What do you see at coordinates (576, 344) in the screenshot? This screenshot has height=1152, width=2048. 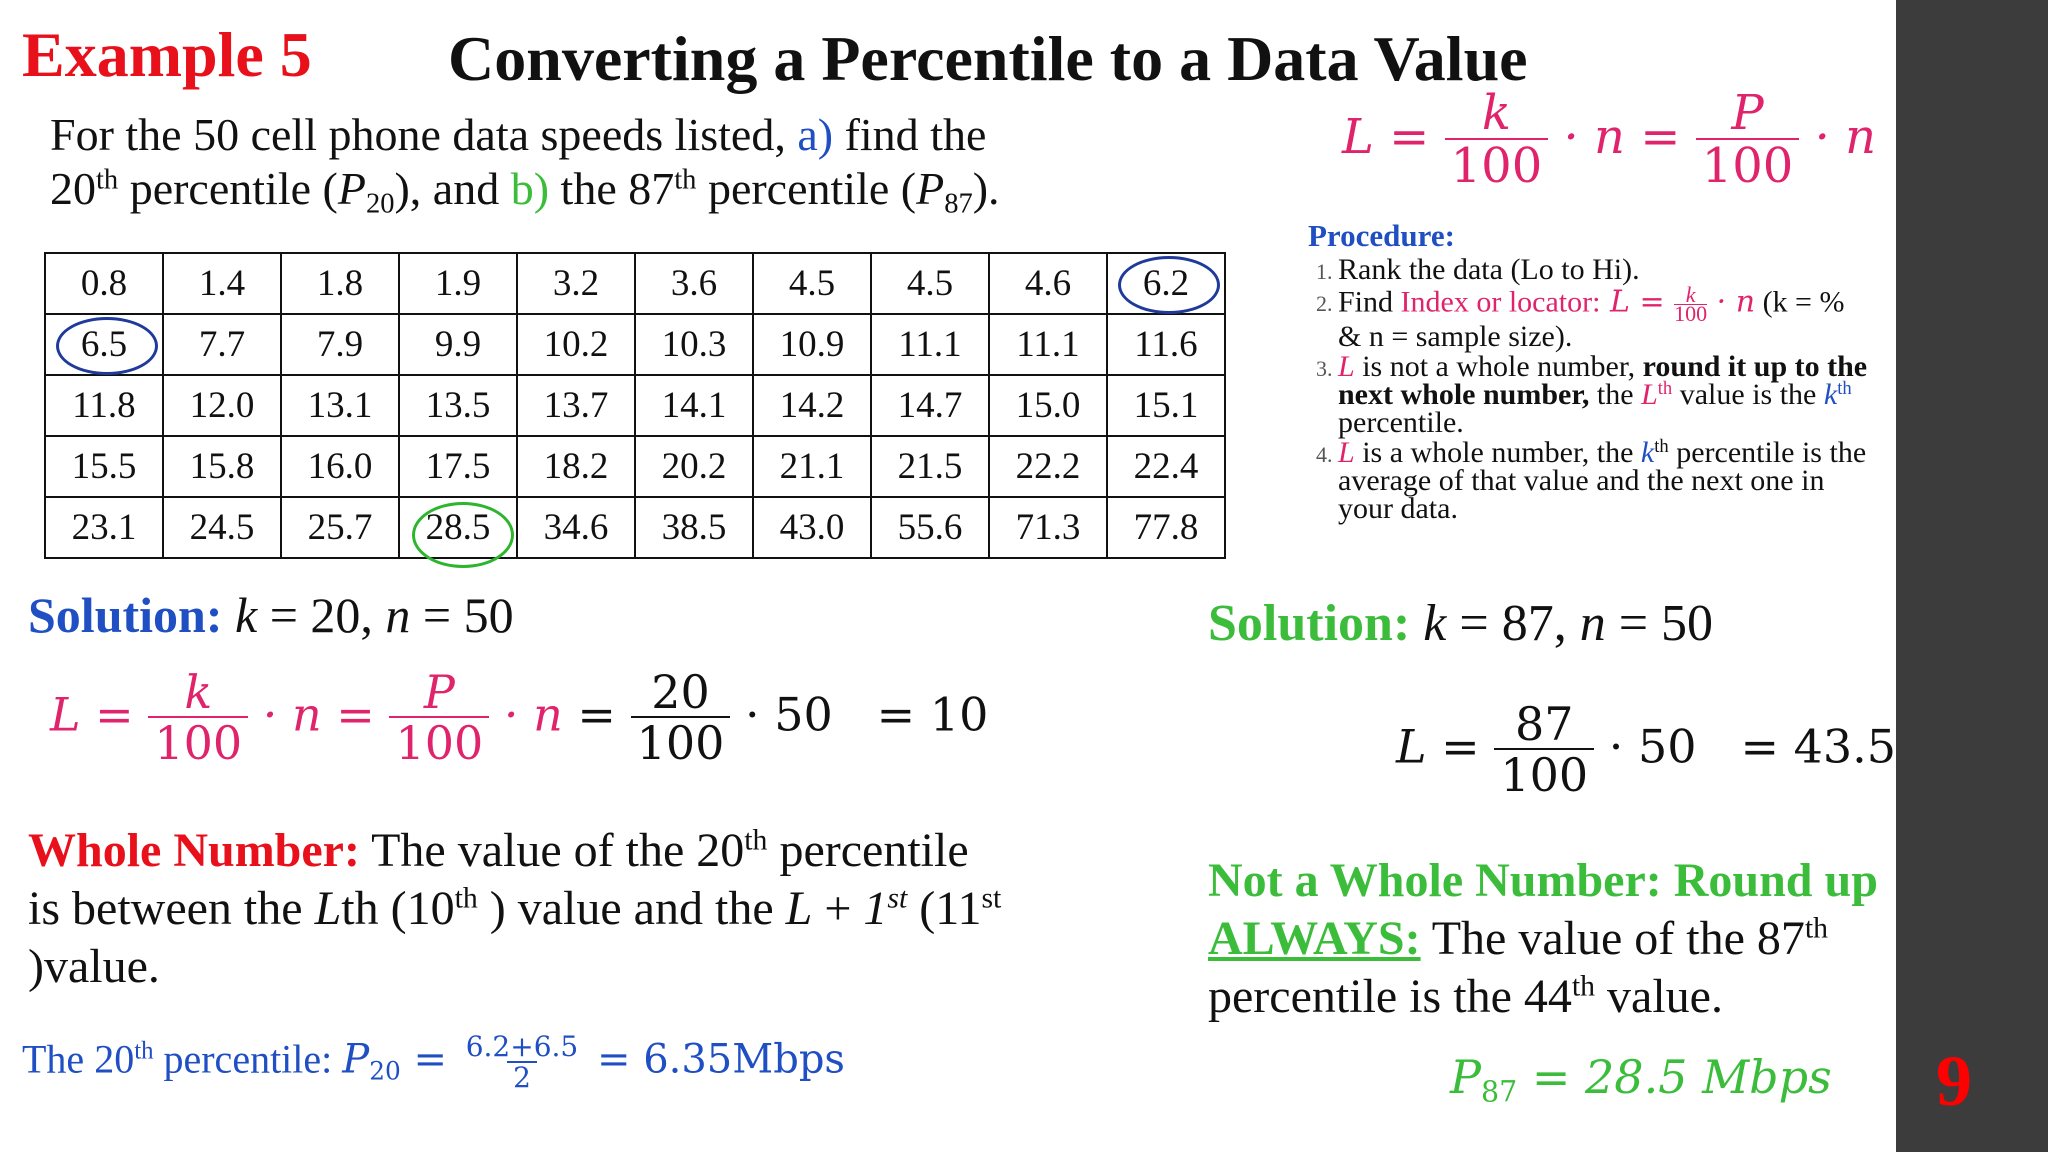 I see `table-cell: 10.2` at bounding box center [576, 344].